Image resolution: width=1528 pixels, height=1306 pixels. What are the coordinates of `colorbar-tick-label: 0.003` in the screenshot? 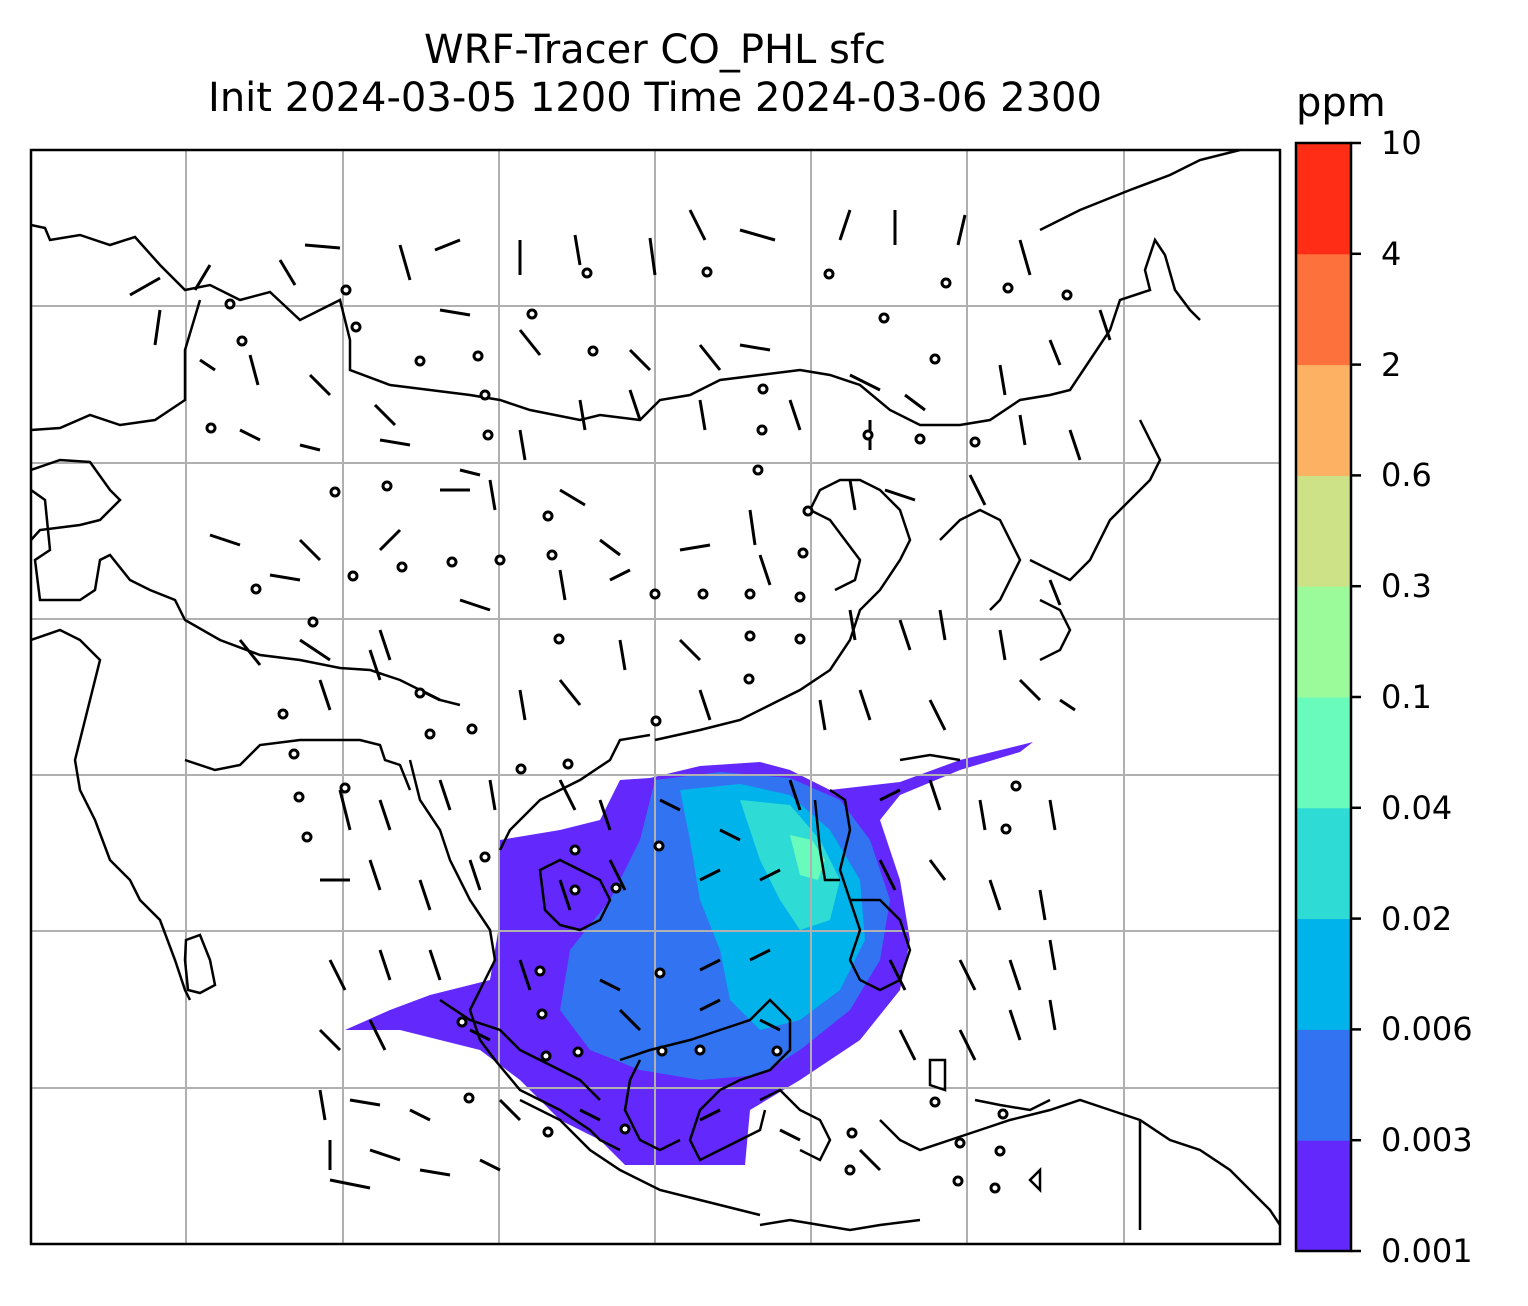 It's located at (1427, 1140).